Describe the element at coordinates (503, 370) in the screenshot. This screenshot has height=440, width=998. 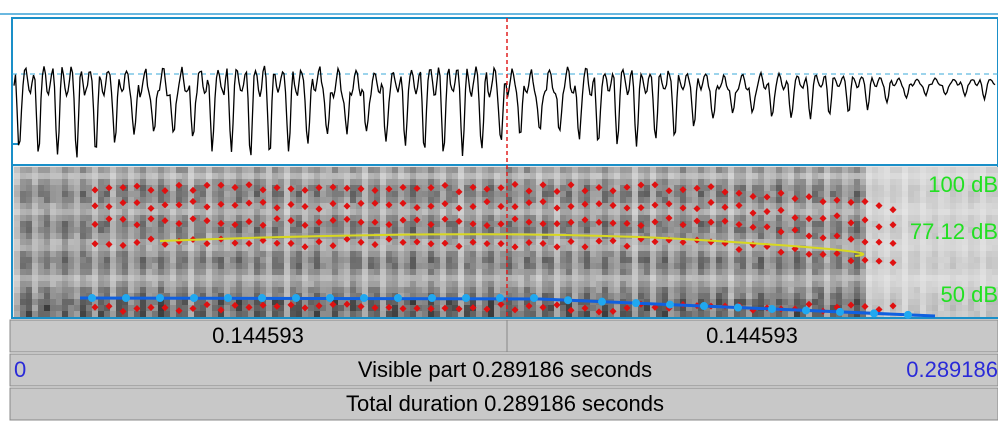
I see `visible-part-button` at that location.